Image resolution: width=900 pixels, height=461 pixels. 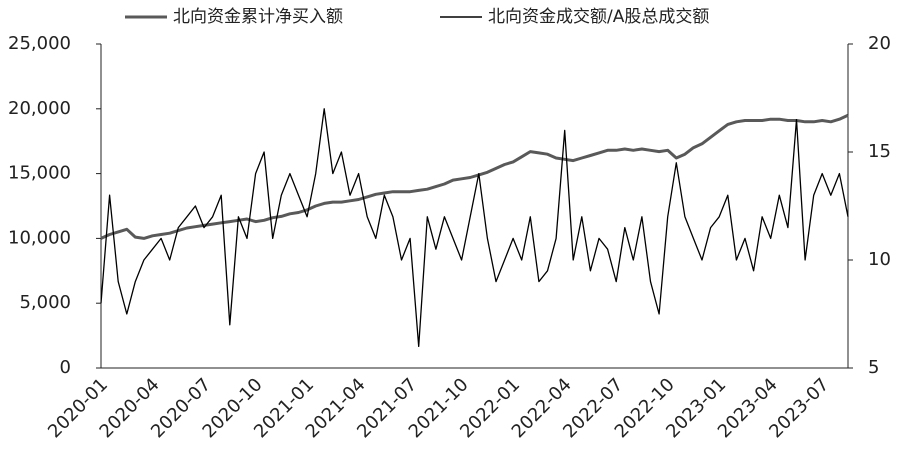 I want to click on y-tick-label: 25,000, so click(x=39, y=43).